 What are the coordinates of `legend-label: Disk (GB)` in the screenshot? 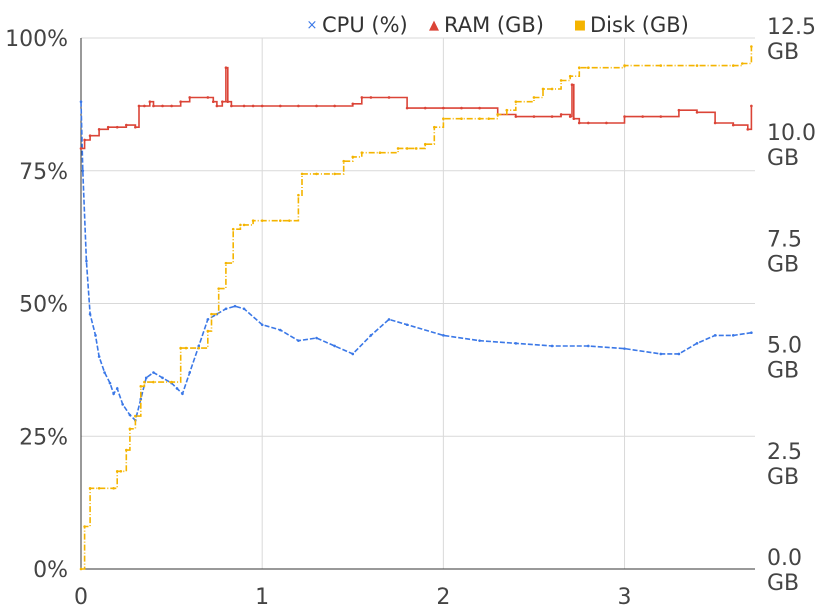 It's located at (639, 25).